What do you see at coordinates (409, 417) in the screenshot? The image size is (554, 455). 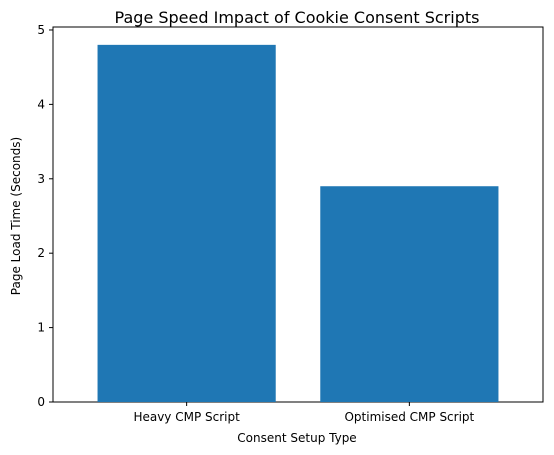 I see `x-tick-label-1: Optimised CMP Script` at bounding box center [409, 417].